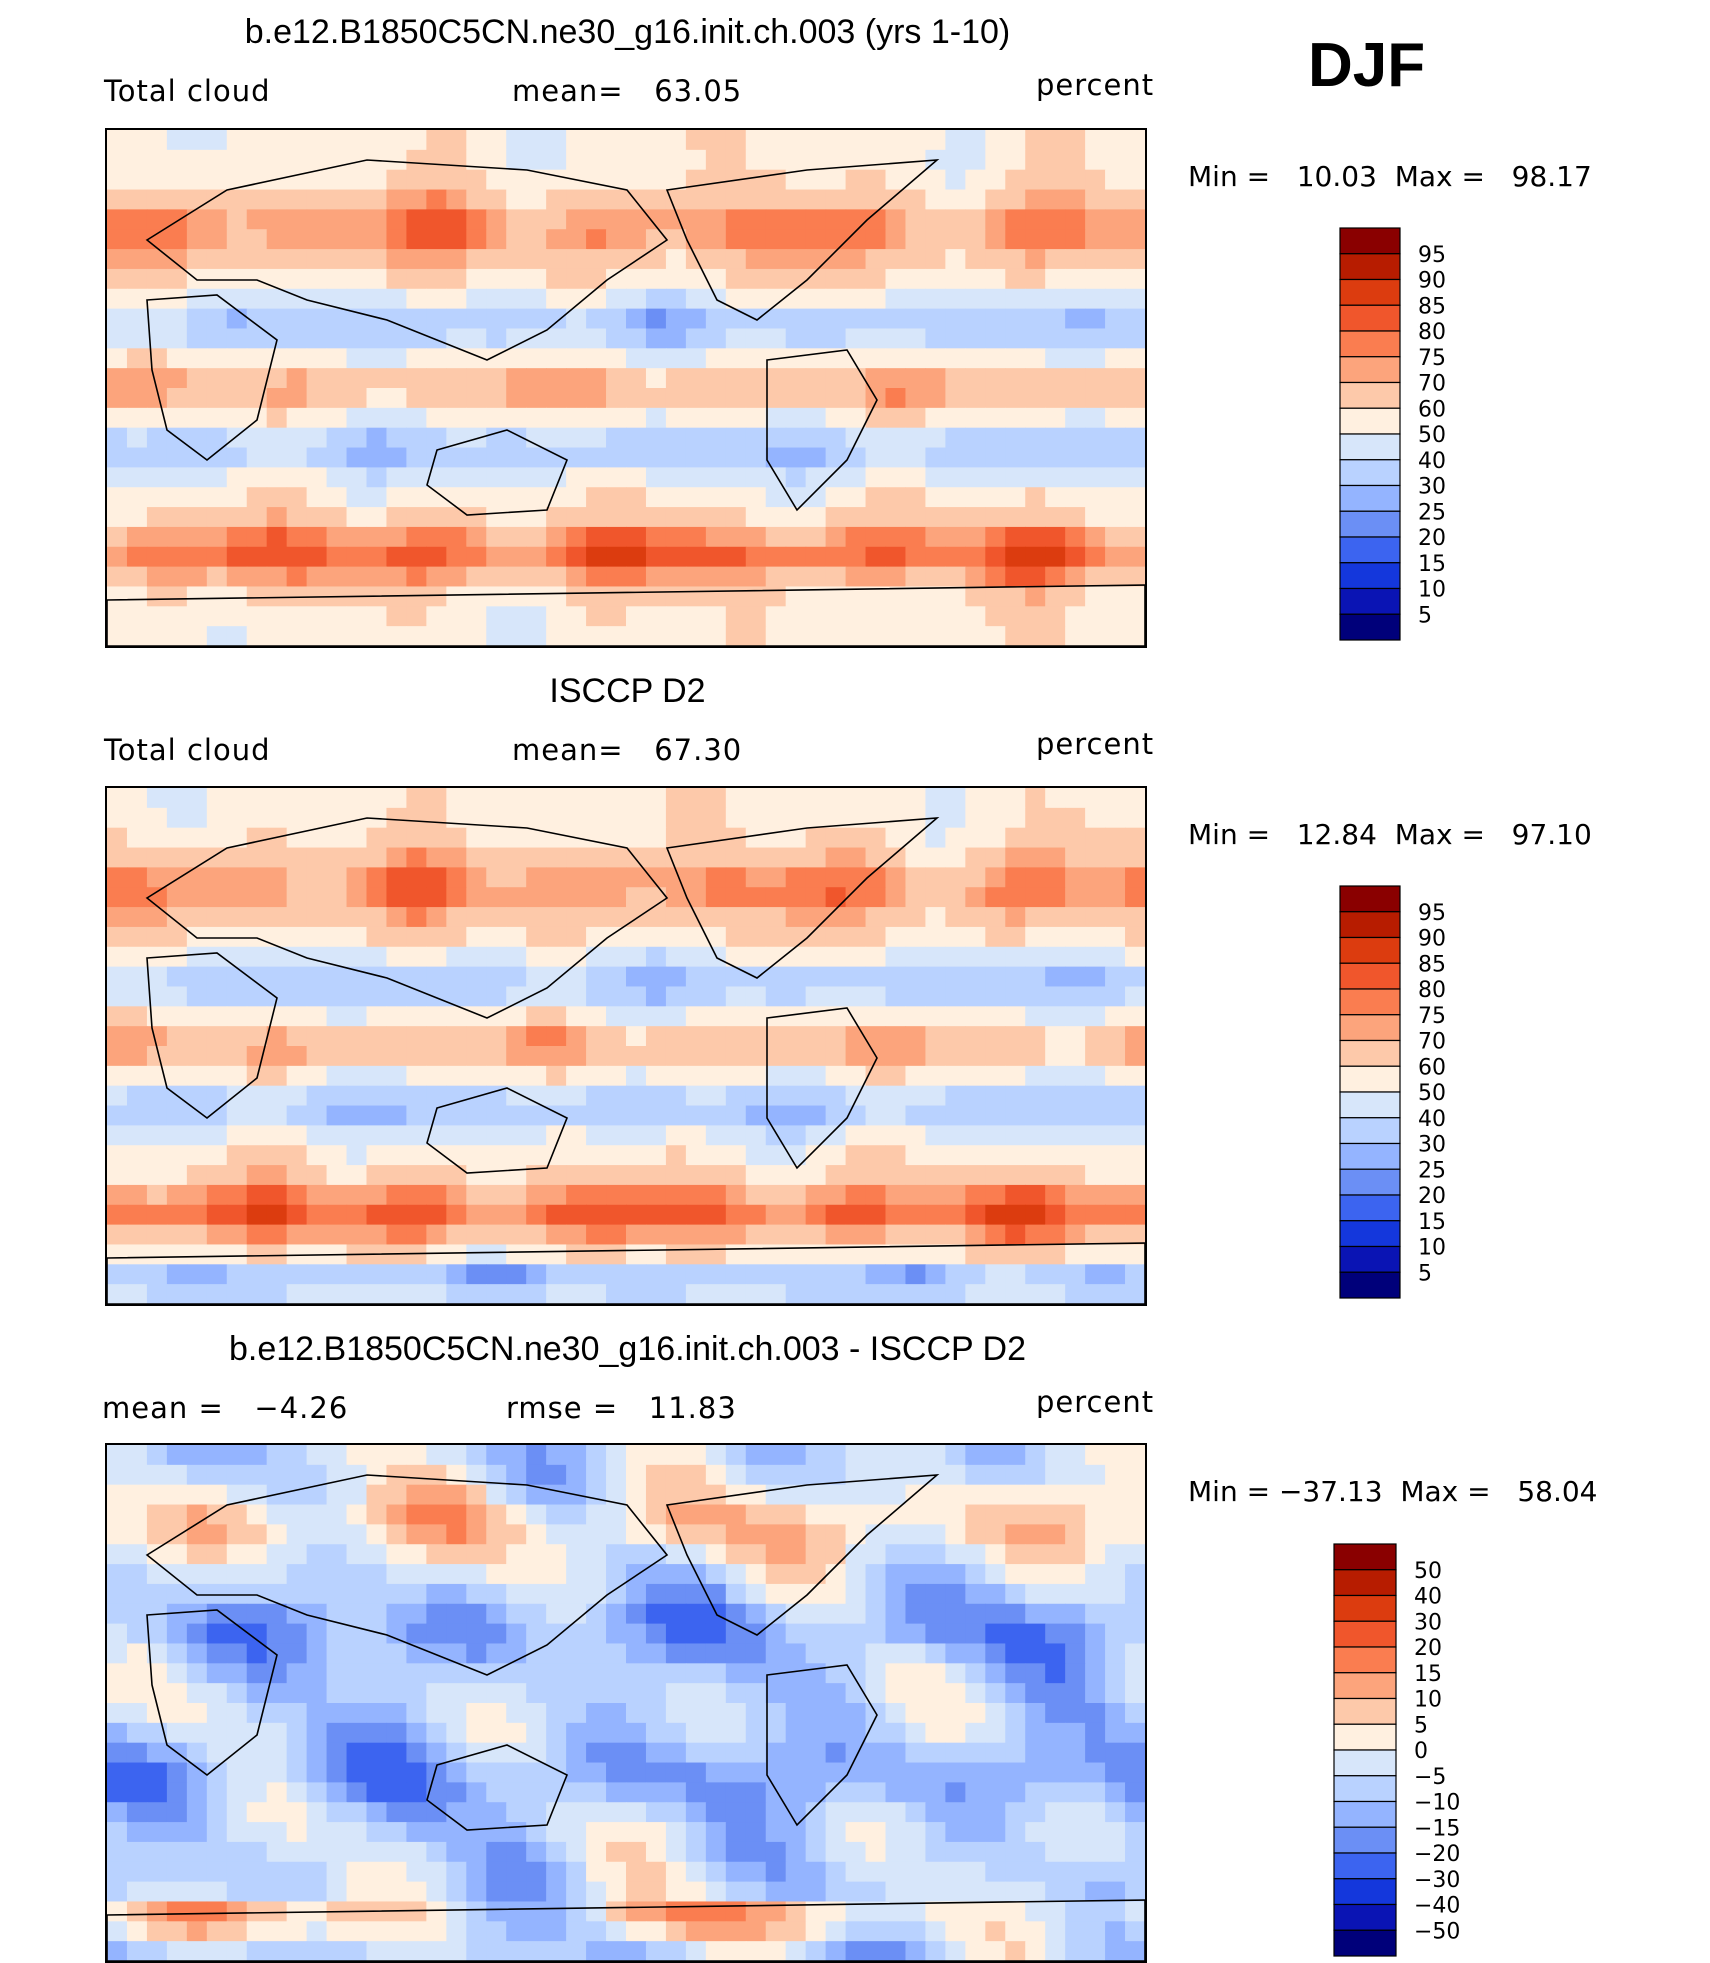 The height and width of the screenshot is (1963, 1710). Describe the element at coordinates (1095, 744) in the screenshot. I see `panel-2-units: percent` at that location.